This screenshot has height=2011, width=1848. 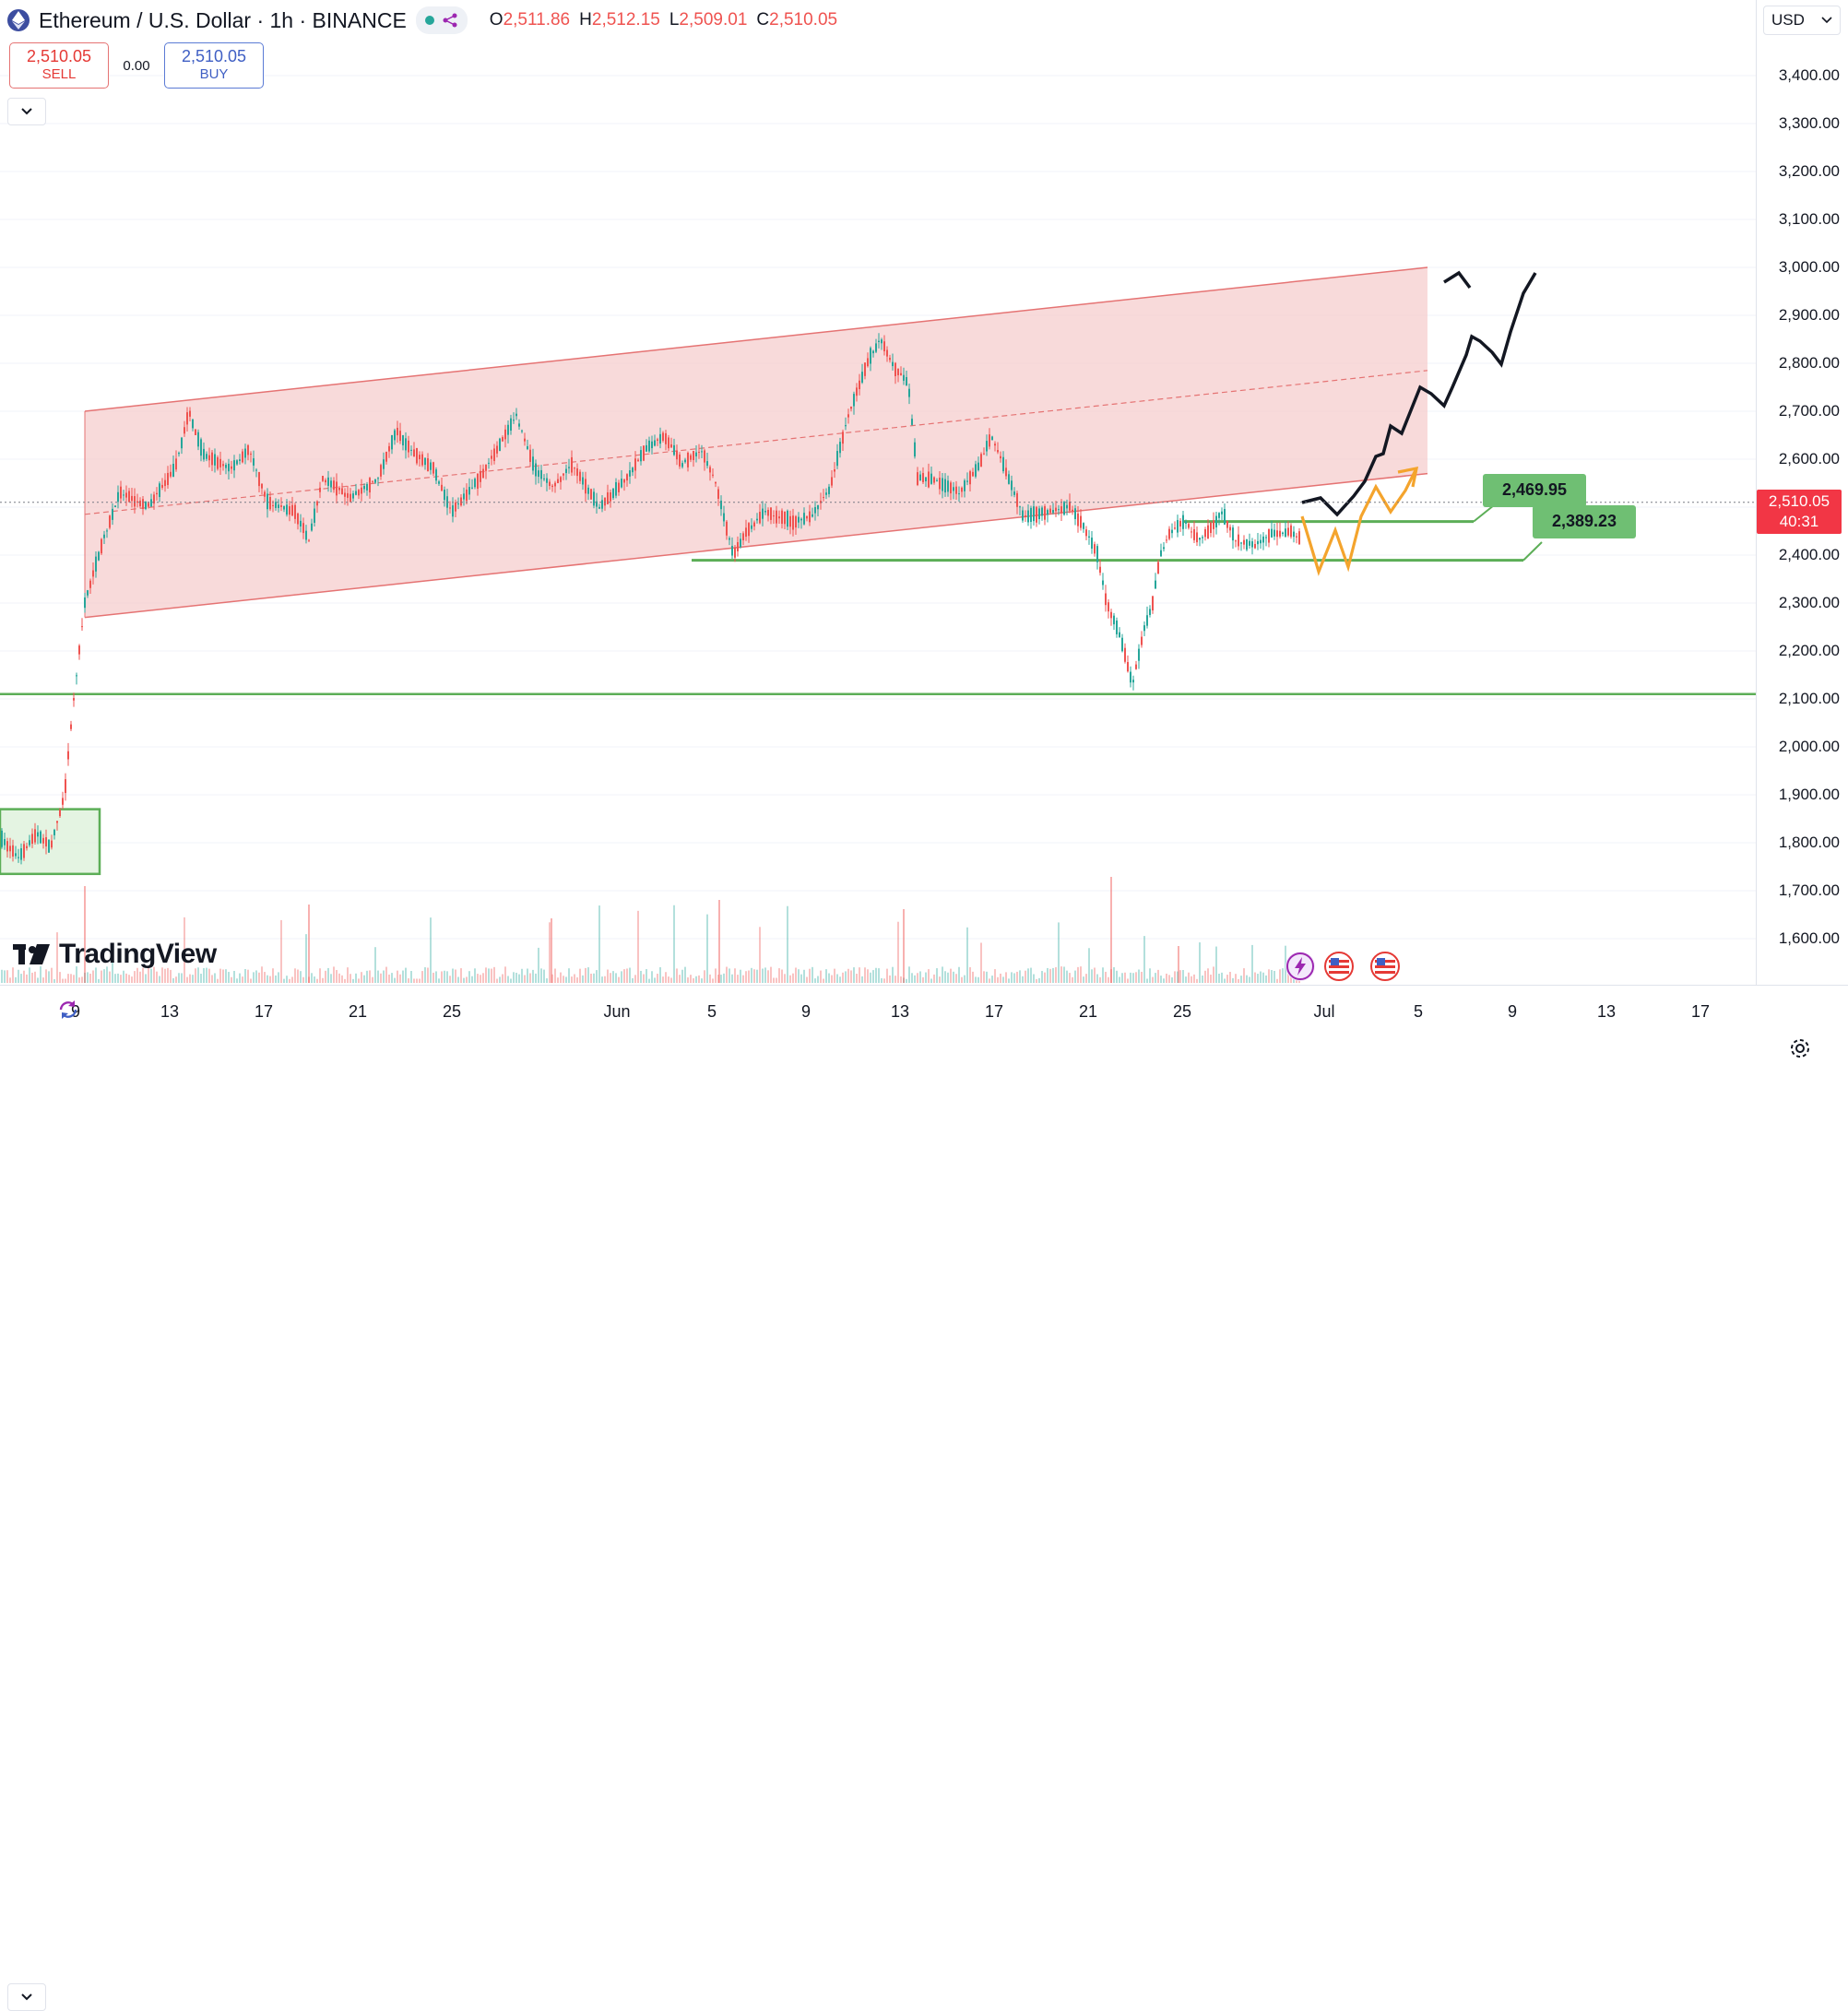 I want to click on refresh-icon, so click(x=68, y=1010).